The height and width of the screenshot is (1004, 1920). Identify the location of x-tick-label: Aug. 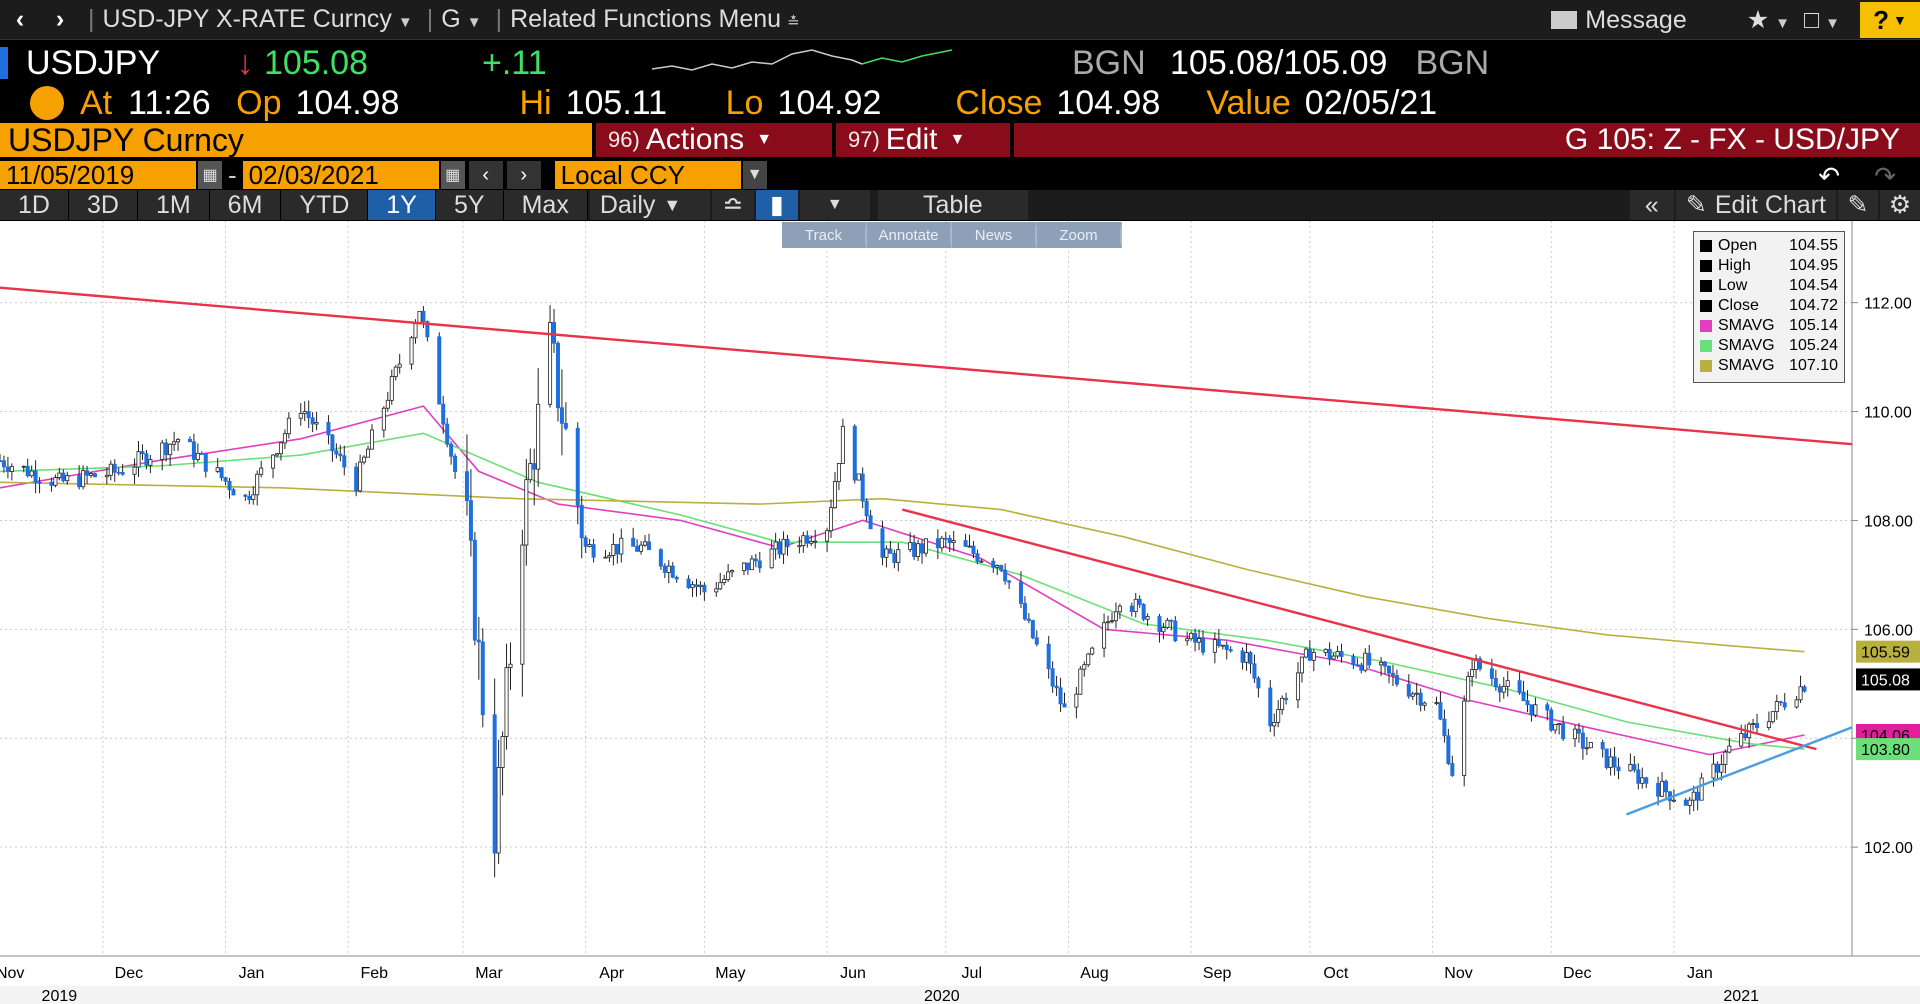
(1094, 973).